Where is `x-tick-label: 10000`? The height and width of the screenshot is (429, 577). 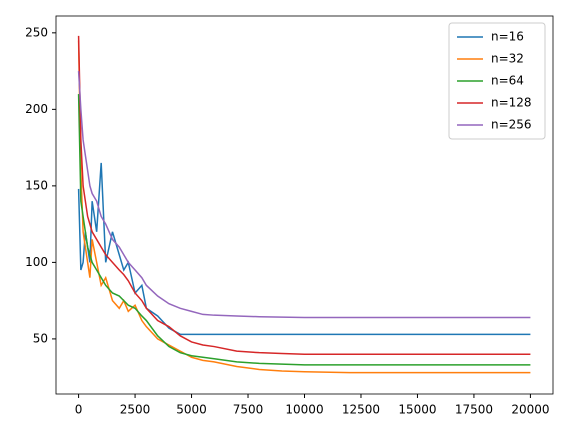 x-tick-label: 10000 is located at coordinates (304, 410).